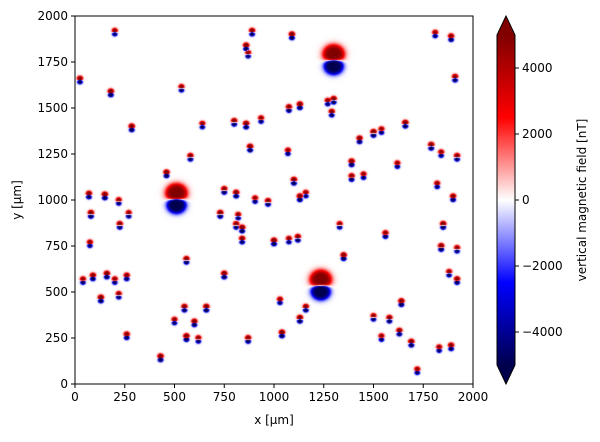 This screenshot has width=600, height=442. I want to click on y-axis: 0 250 500 750 1000 1250 1500 1750 2000, so click(56, 200).